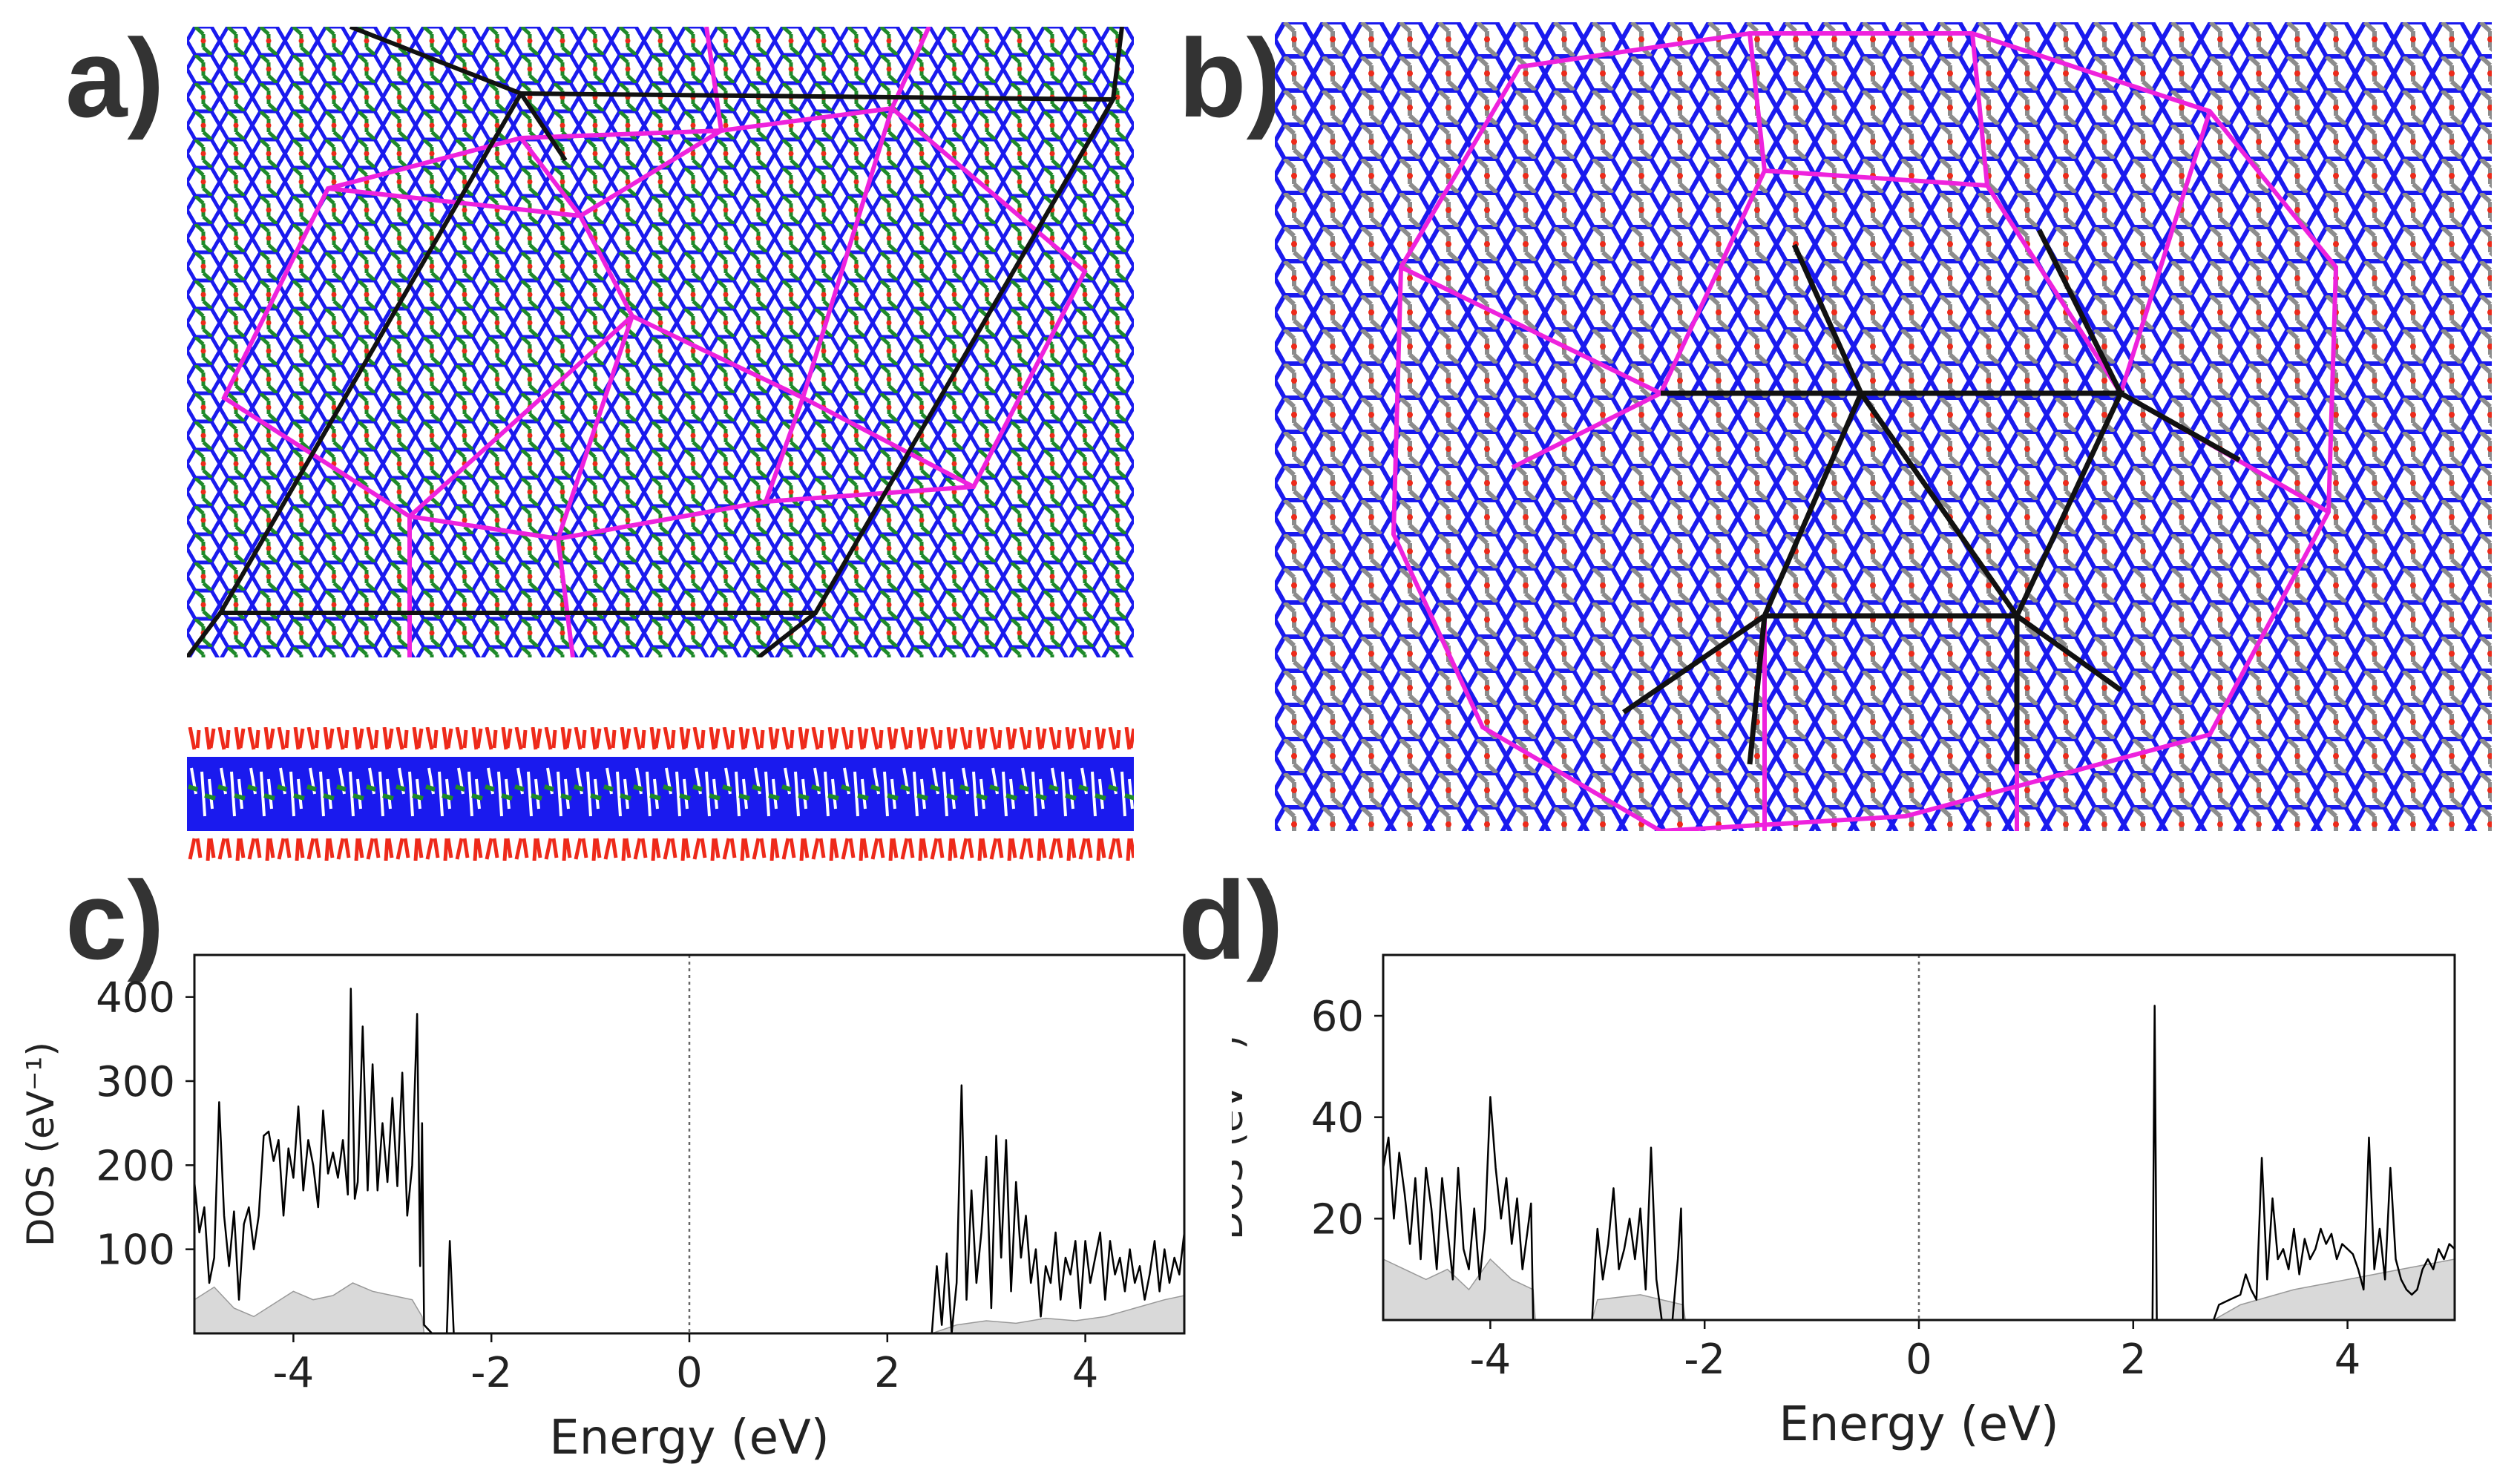 The width and height of the screenshot is (2494, 1484). I want to click on y-tick-label-d: 20, so click(1337, 1219).